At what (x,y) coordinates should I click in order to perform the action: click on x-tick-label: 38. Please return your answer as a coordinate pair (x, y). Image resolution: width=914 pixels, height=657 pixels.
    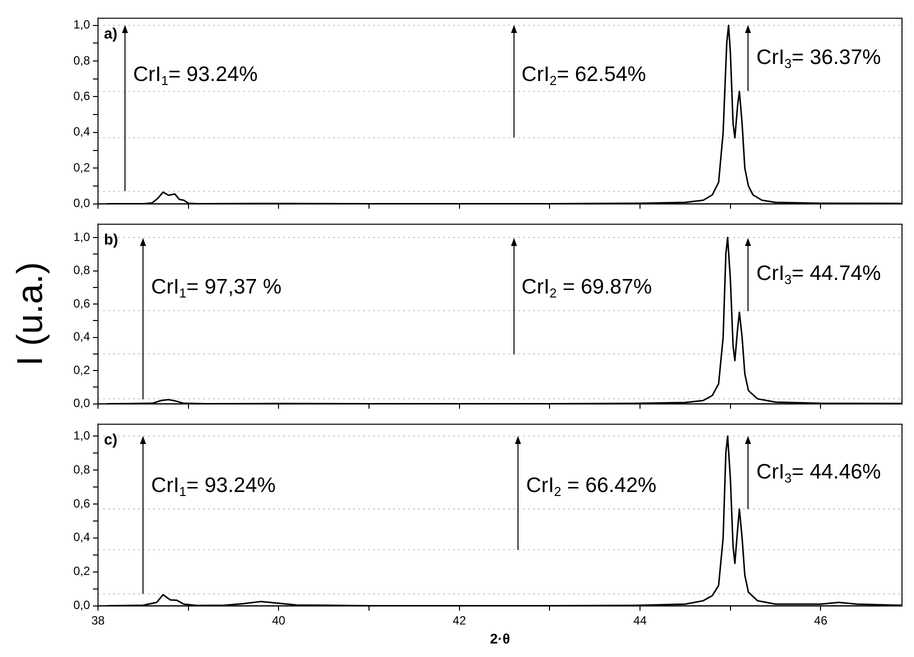
    Looking at the image, I should click on (98, 620).